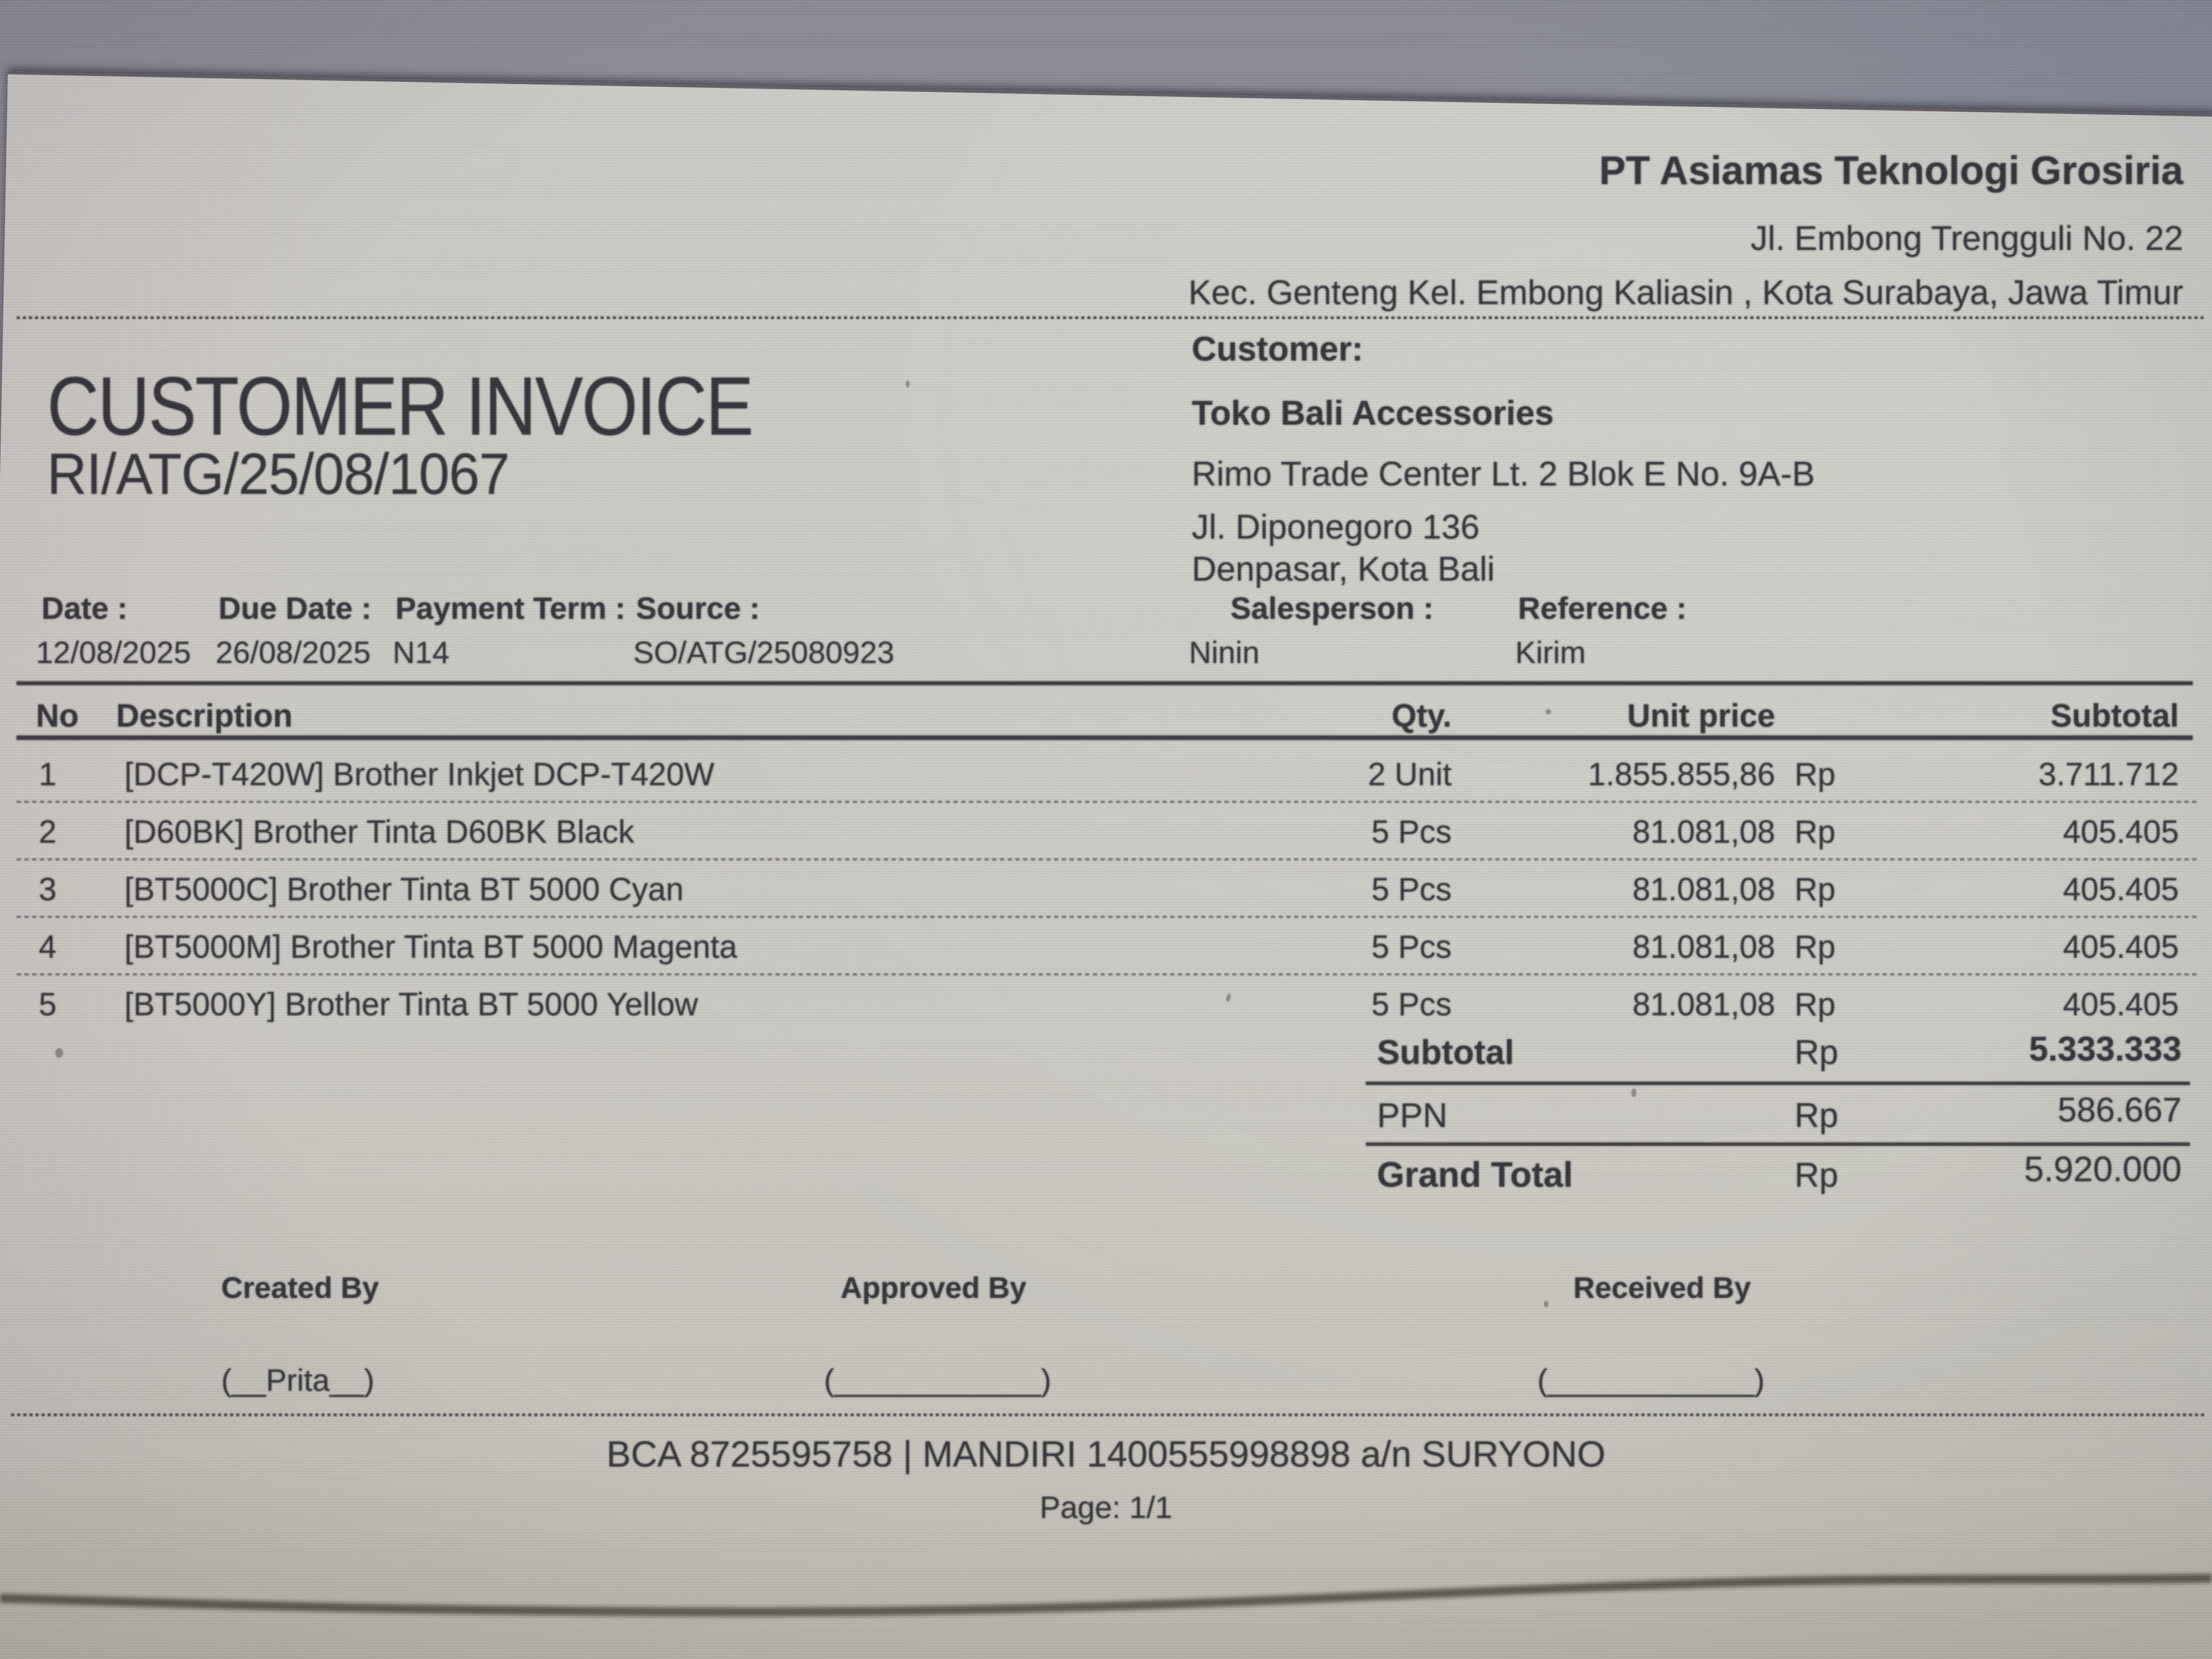 This screenshot has width=2212, height=1659. I want to click on approved-by-signature-line: (____________), so click(938, 1380).